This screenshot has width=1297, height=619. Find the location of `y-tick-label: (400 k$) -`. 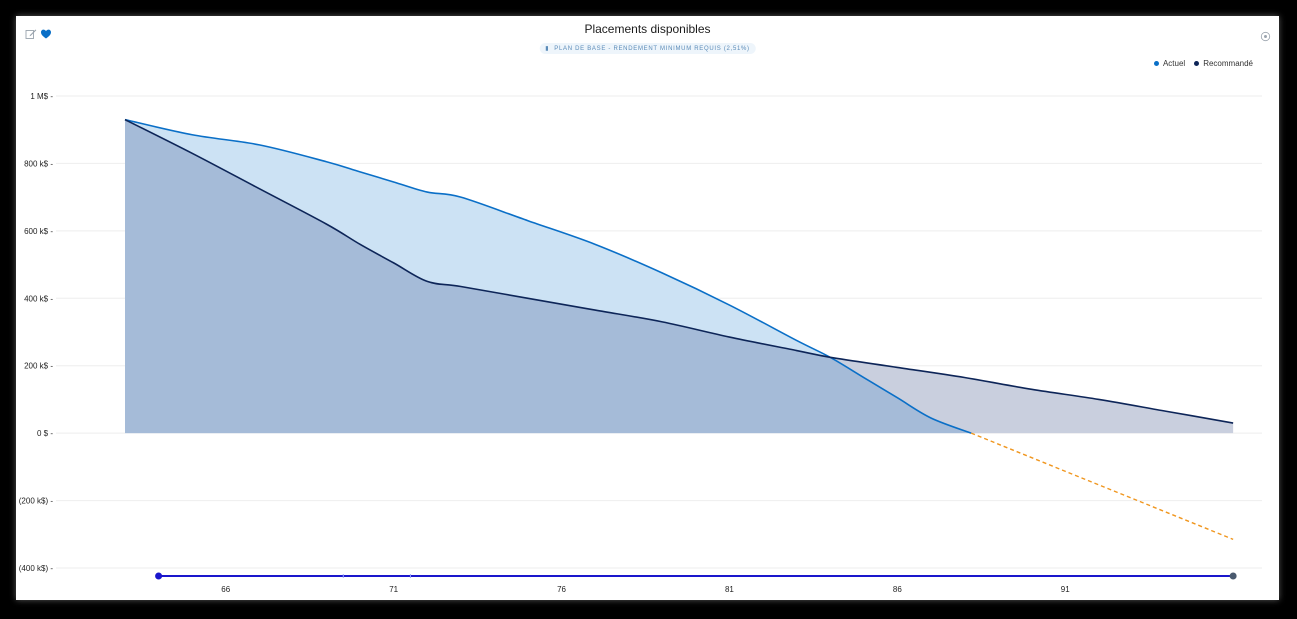

y-tick-label: (400 k$) - is located at coordinates (36, 568).